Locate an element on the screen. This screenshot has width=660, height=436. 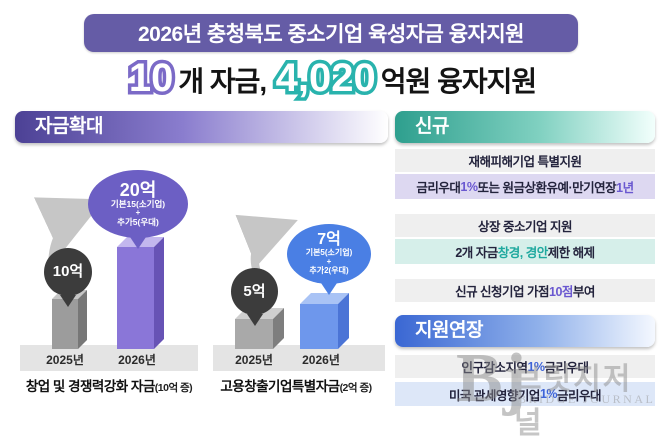
new-row-disaster-support: 재해피해기업 특별지원 is located at coordinates (525, 160).